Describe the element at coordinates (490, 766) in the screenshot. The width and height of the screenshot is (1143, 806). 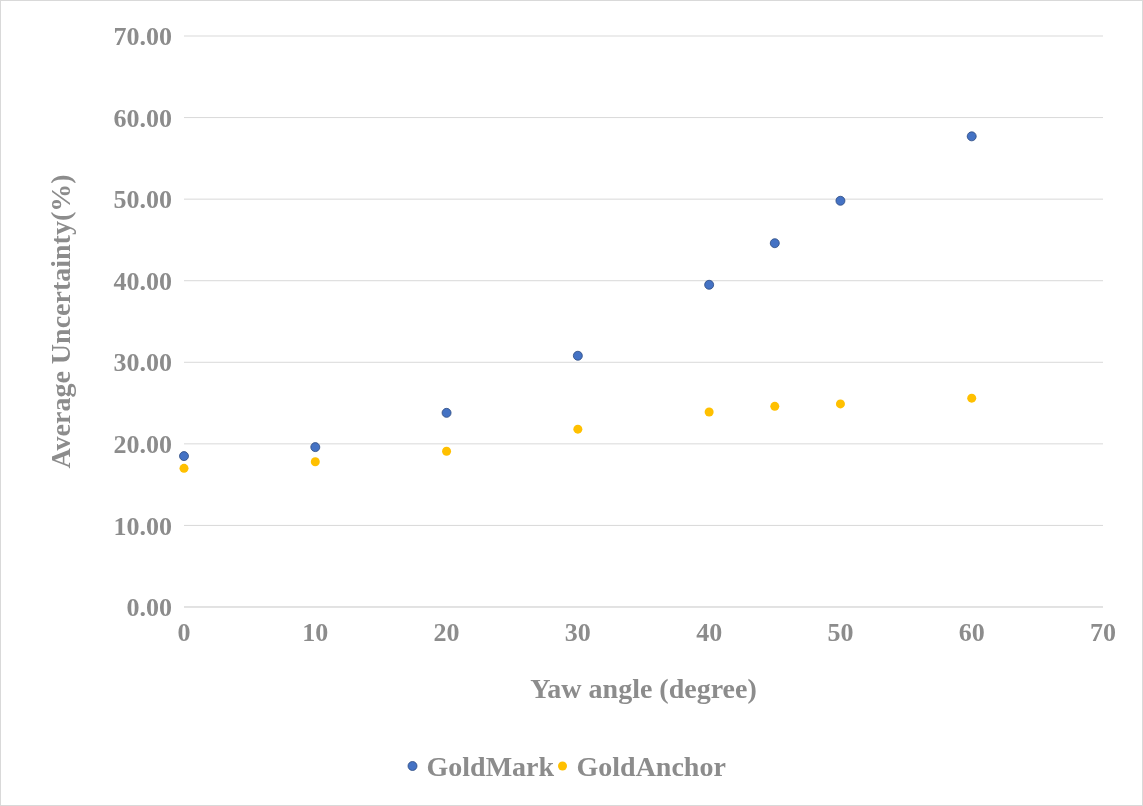
I see `legend-label: GoldMark` at that location.